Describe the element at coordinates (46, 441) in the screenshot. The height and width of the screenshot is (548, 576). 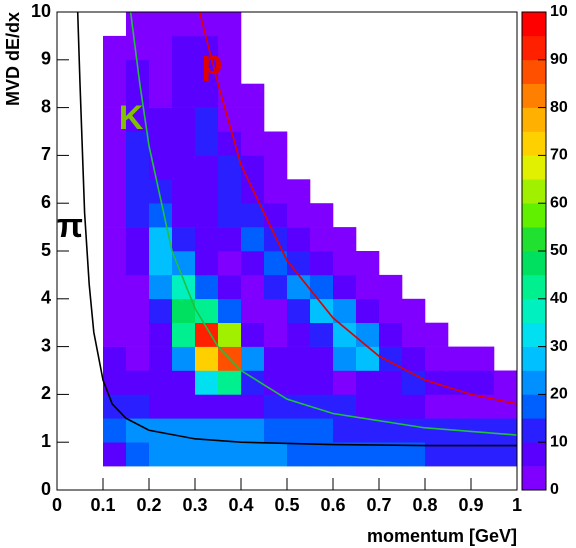
I see `y-tick-label: 1` at that location.